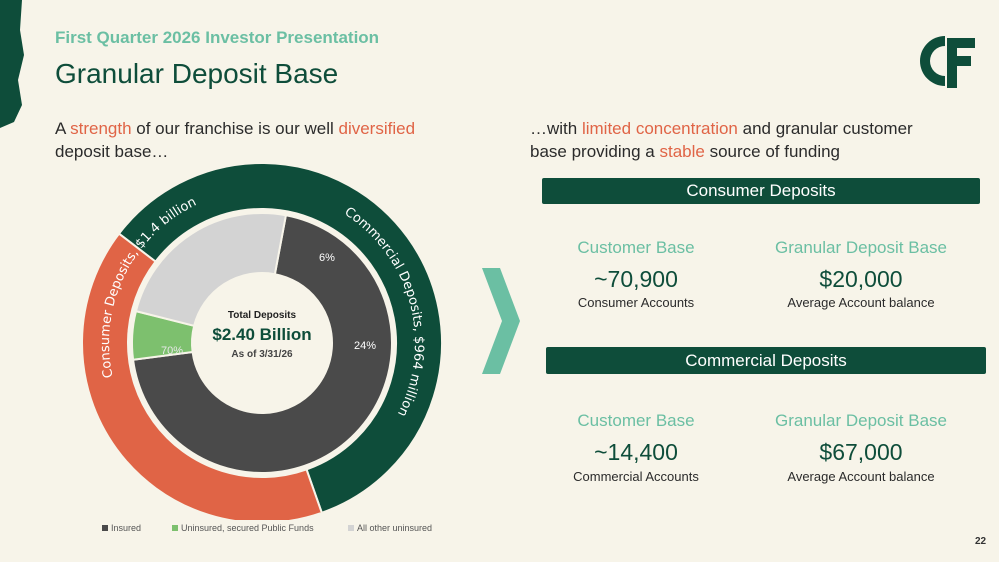 Image resolution: width=999 pixels, height=562 pixels. Describe the element at coordinates (262, 354) in the screenshot. I see `center-date: As of 3/31/26` at that location.